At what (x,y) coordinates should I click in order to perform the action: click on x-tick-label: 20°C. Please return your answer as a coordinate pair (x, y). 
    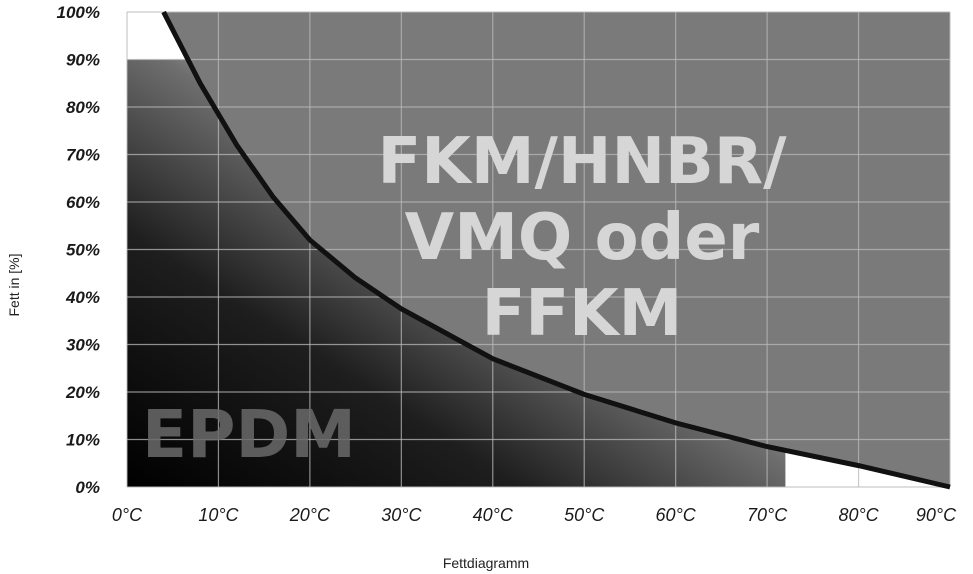
    Looking at the image, I should click on (310, 515).